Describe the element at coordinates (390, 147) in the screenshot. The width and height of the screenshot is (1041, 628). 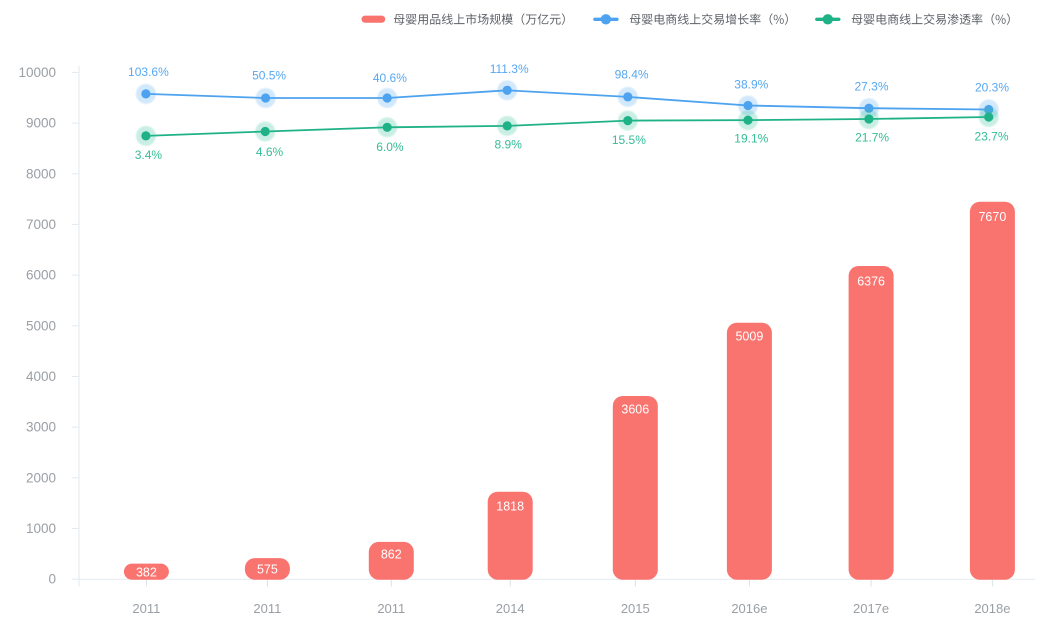
I see `svg-text: 6.0%` at that location.